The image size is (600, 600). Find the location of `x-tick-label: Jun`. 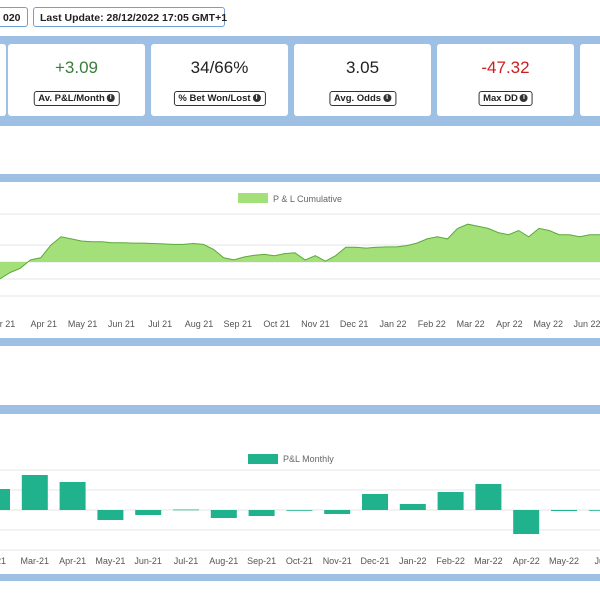

x-tick-label: Jun is located at coordinates (597, 561).